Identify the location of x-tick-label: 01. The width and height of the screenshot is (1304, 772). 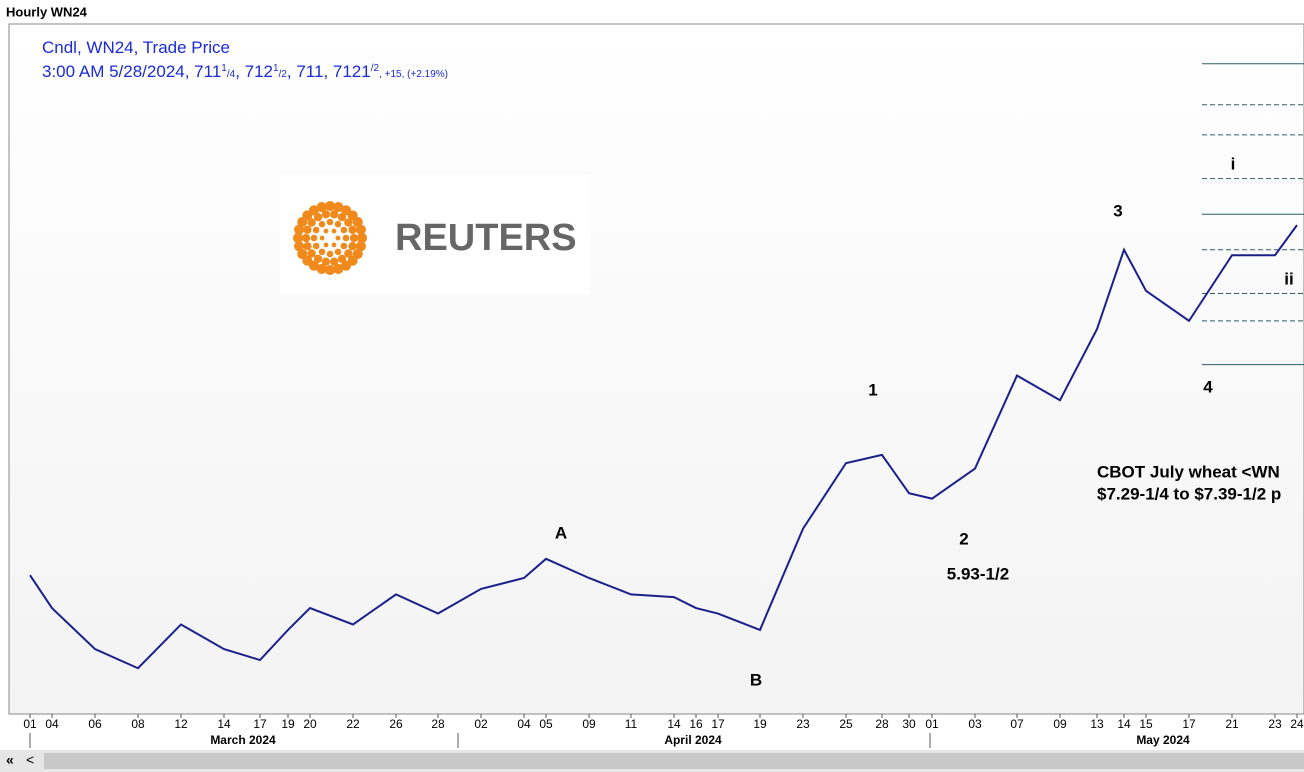
(932, 724).